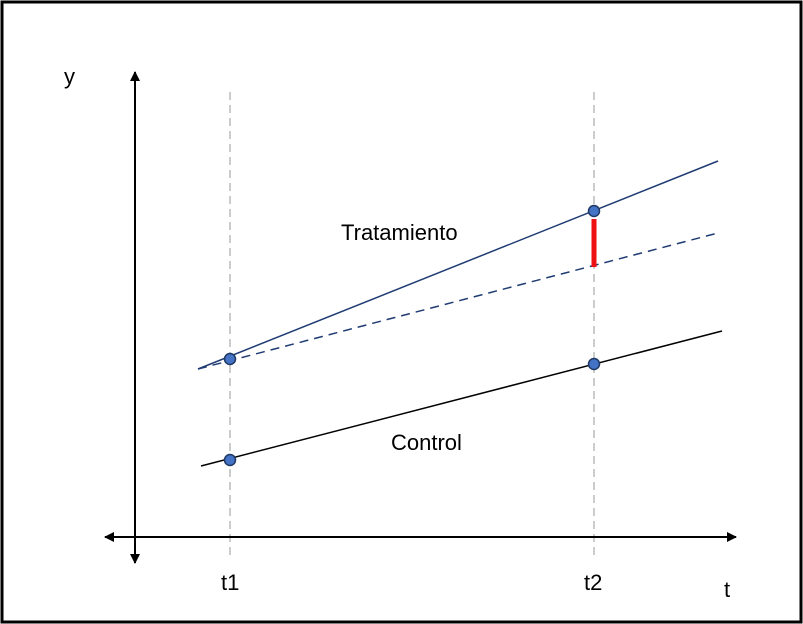 The image size is (803, 624). What do you see at coordinates (230, 582) in the screenshot?
I see `t1-tick-label: t1` at bounding box center [230, 582].